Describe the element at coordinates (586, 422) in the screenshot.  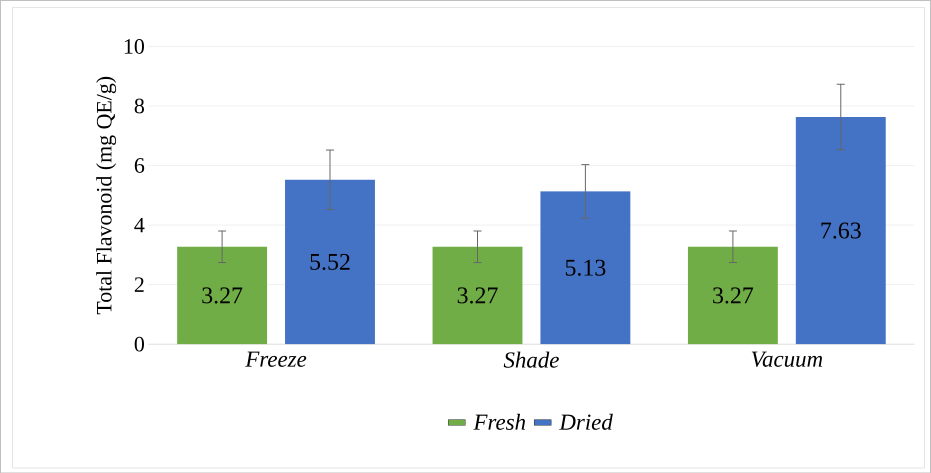
I see `legend-label: Dried` at that location.